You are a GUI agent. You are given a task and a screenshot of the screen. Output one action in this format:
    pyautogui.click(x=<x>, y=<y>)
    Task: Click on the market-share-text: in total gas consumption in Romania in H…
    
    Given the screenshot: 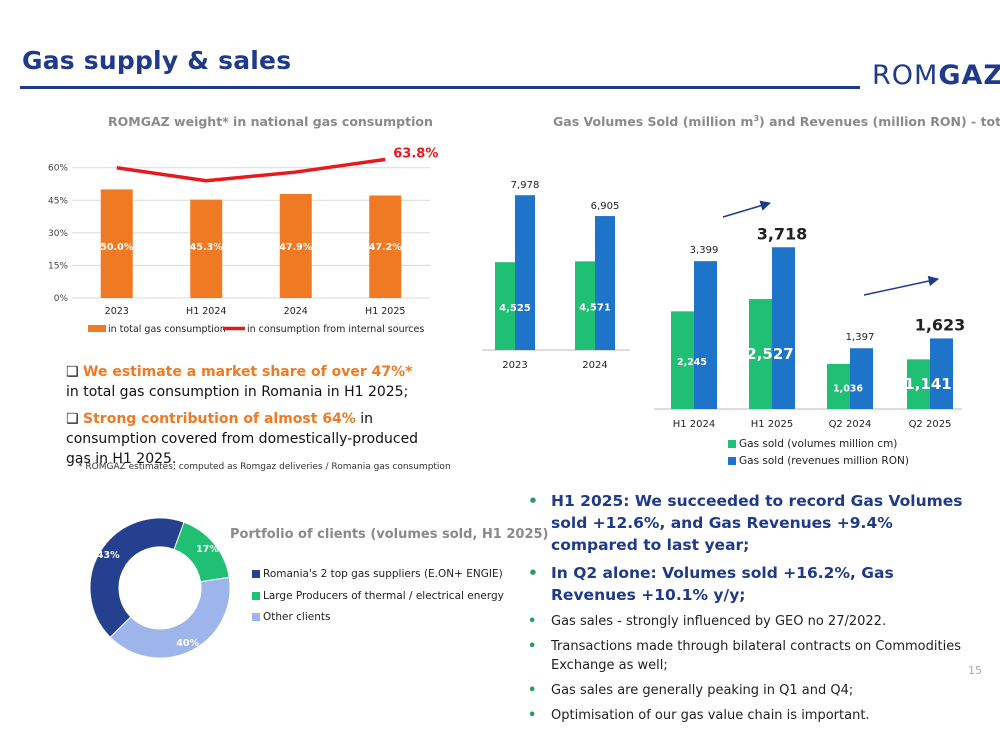 What is the action you would take?
    pyautogui.click(x=237, y=392)
    